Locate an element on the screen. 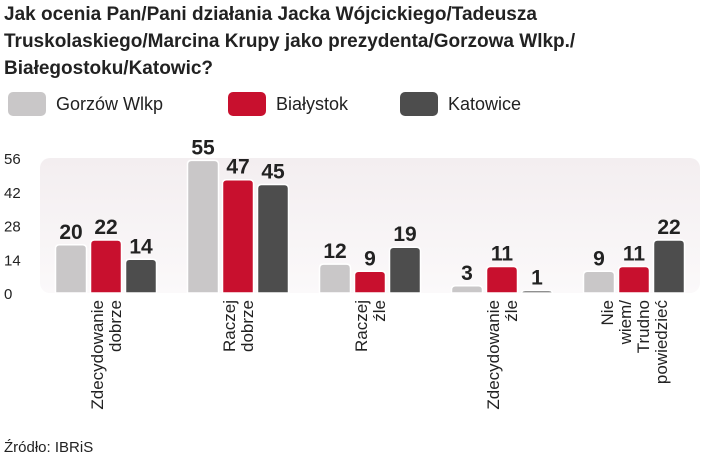 This screenshot has height=465, width=720. value-label: 20 is located at coordinates (70, 232).